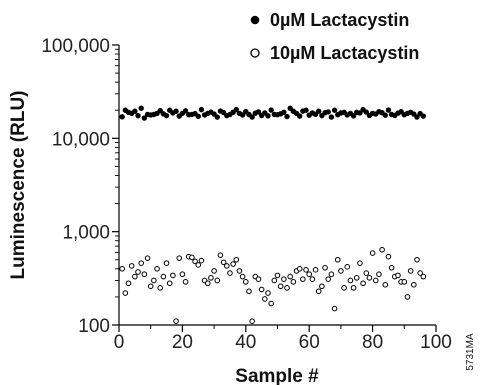  What do you see at coordinates (339, 20) in the screenshot?
I see `legend-label-0um: 0µM Lactacystin` at bounding box center [339, 20].